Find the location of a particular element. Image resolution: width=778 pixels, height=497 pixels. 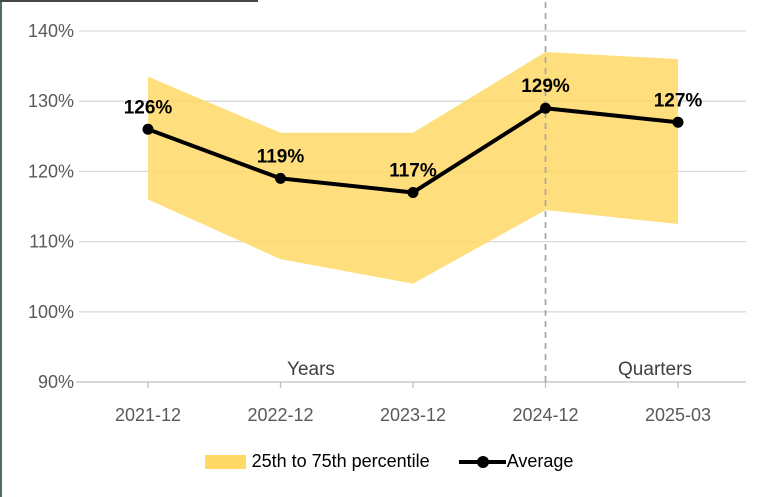

y-axis-tick-label: 90% is located at coordinates (56, 382).